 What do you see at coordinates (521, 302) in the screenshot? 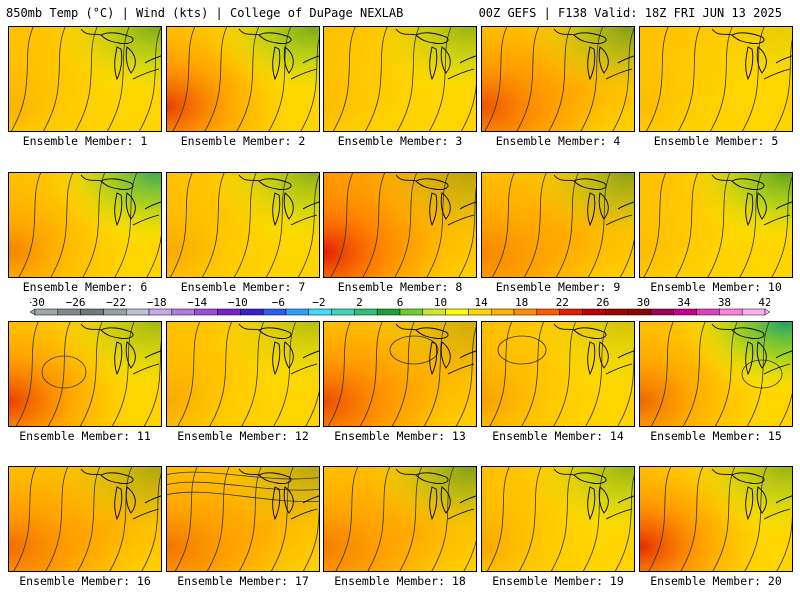
I see `colorbar-tick-label: 18` at bounding box center [521, 302].